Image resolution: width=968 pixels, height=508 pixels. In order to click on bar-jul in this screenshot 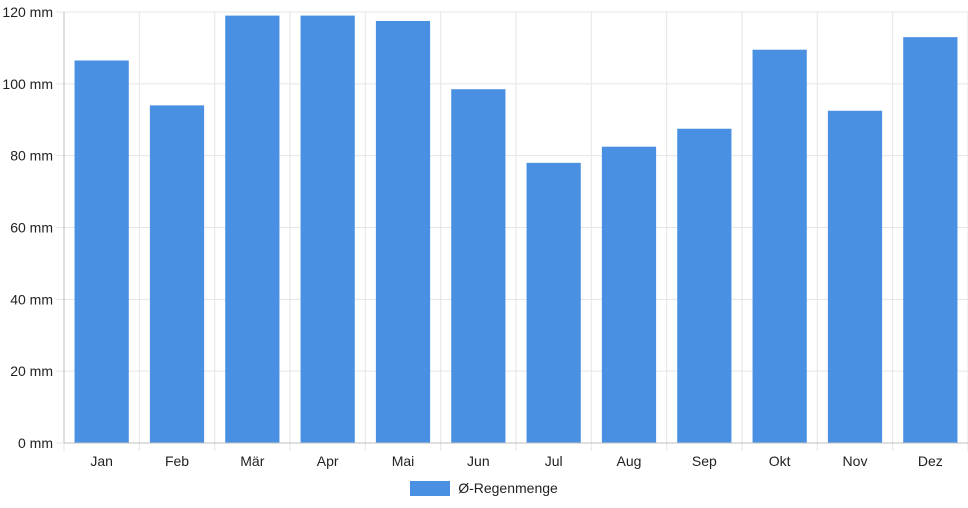, I will do `click(553, 302)`.